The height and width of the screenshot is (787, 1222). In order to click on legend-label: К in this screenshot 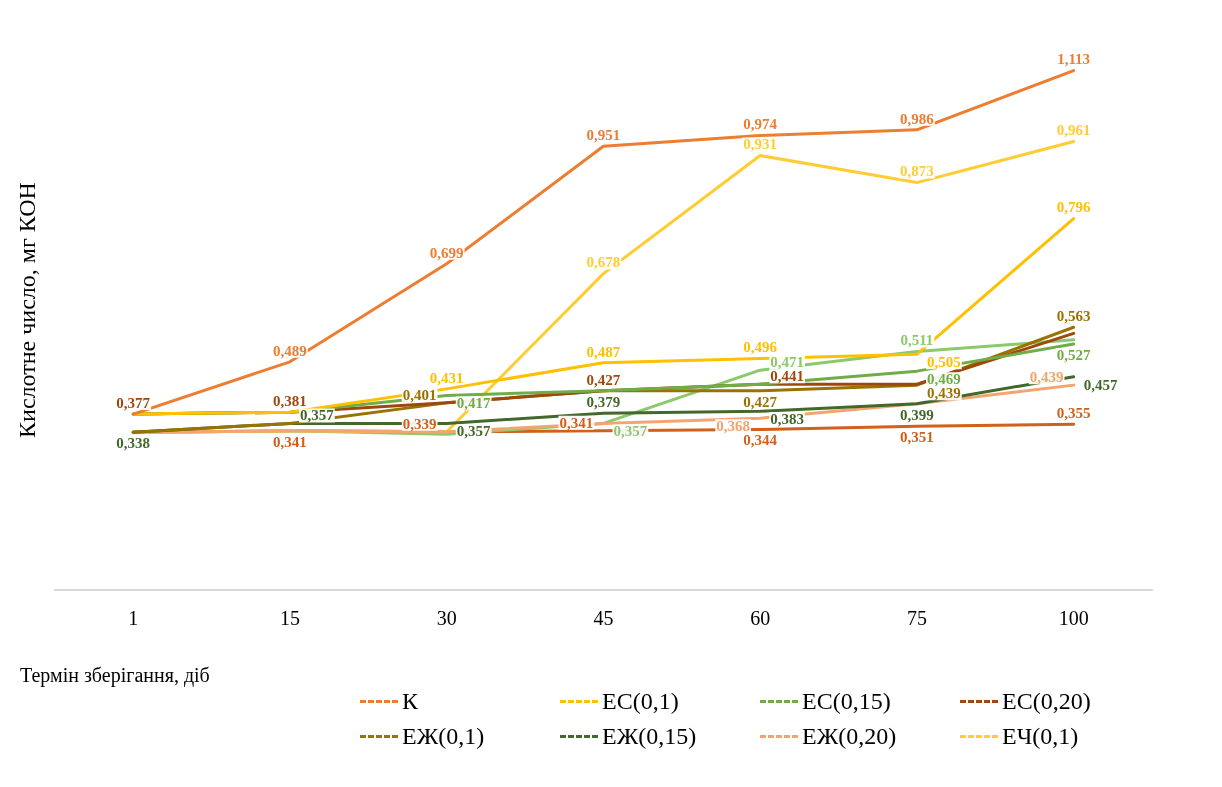, I will do `click(410, 701)`.